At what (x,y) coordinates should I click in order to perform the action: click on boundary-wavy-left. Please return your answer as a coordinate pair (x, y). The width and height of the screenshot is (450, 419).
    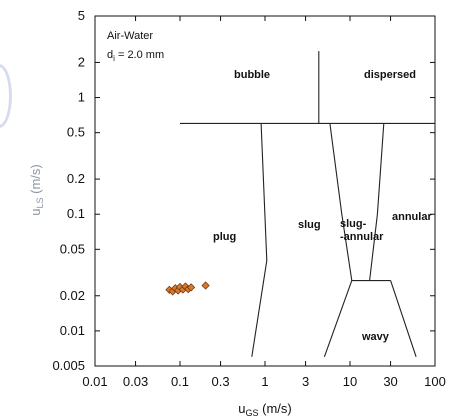
    Looking at the image, I should click on (338, 318).